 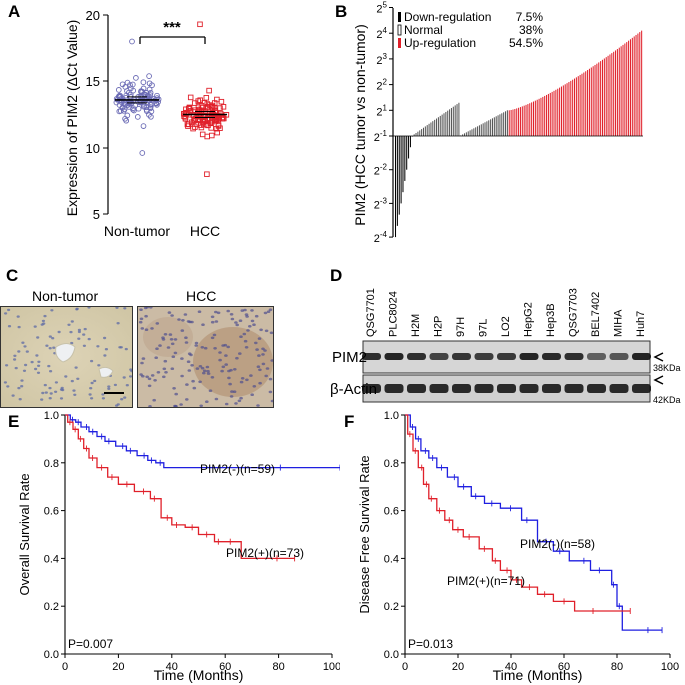 I want to click on xtick-label: 80, so click(x=617, y=667).